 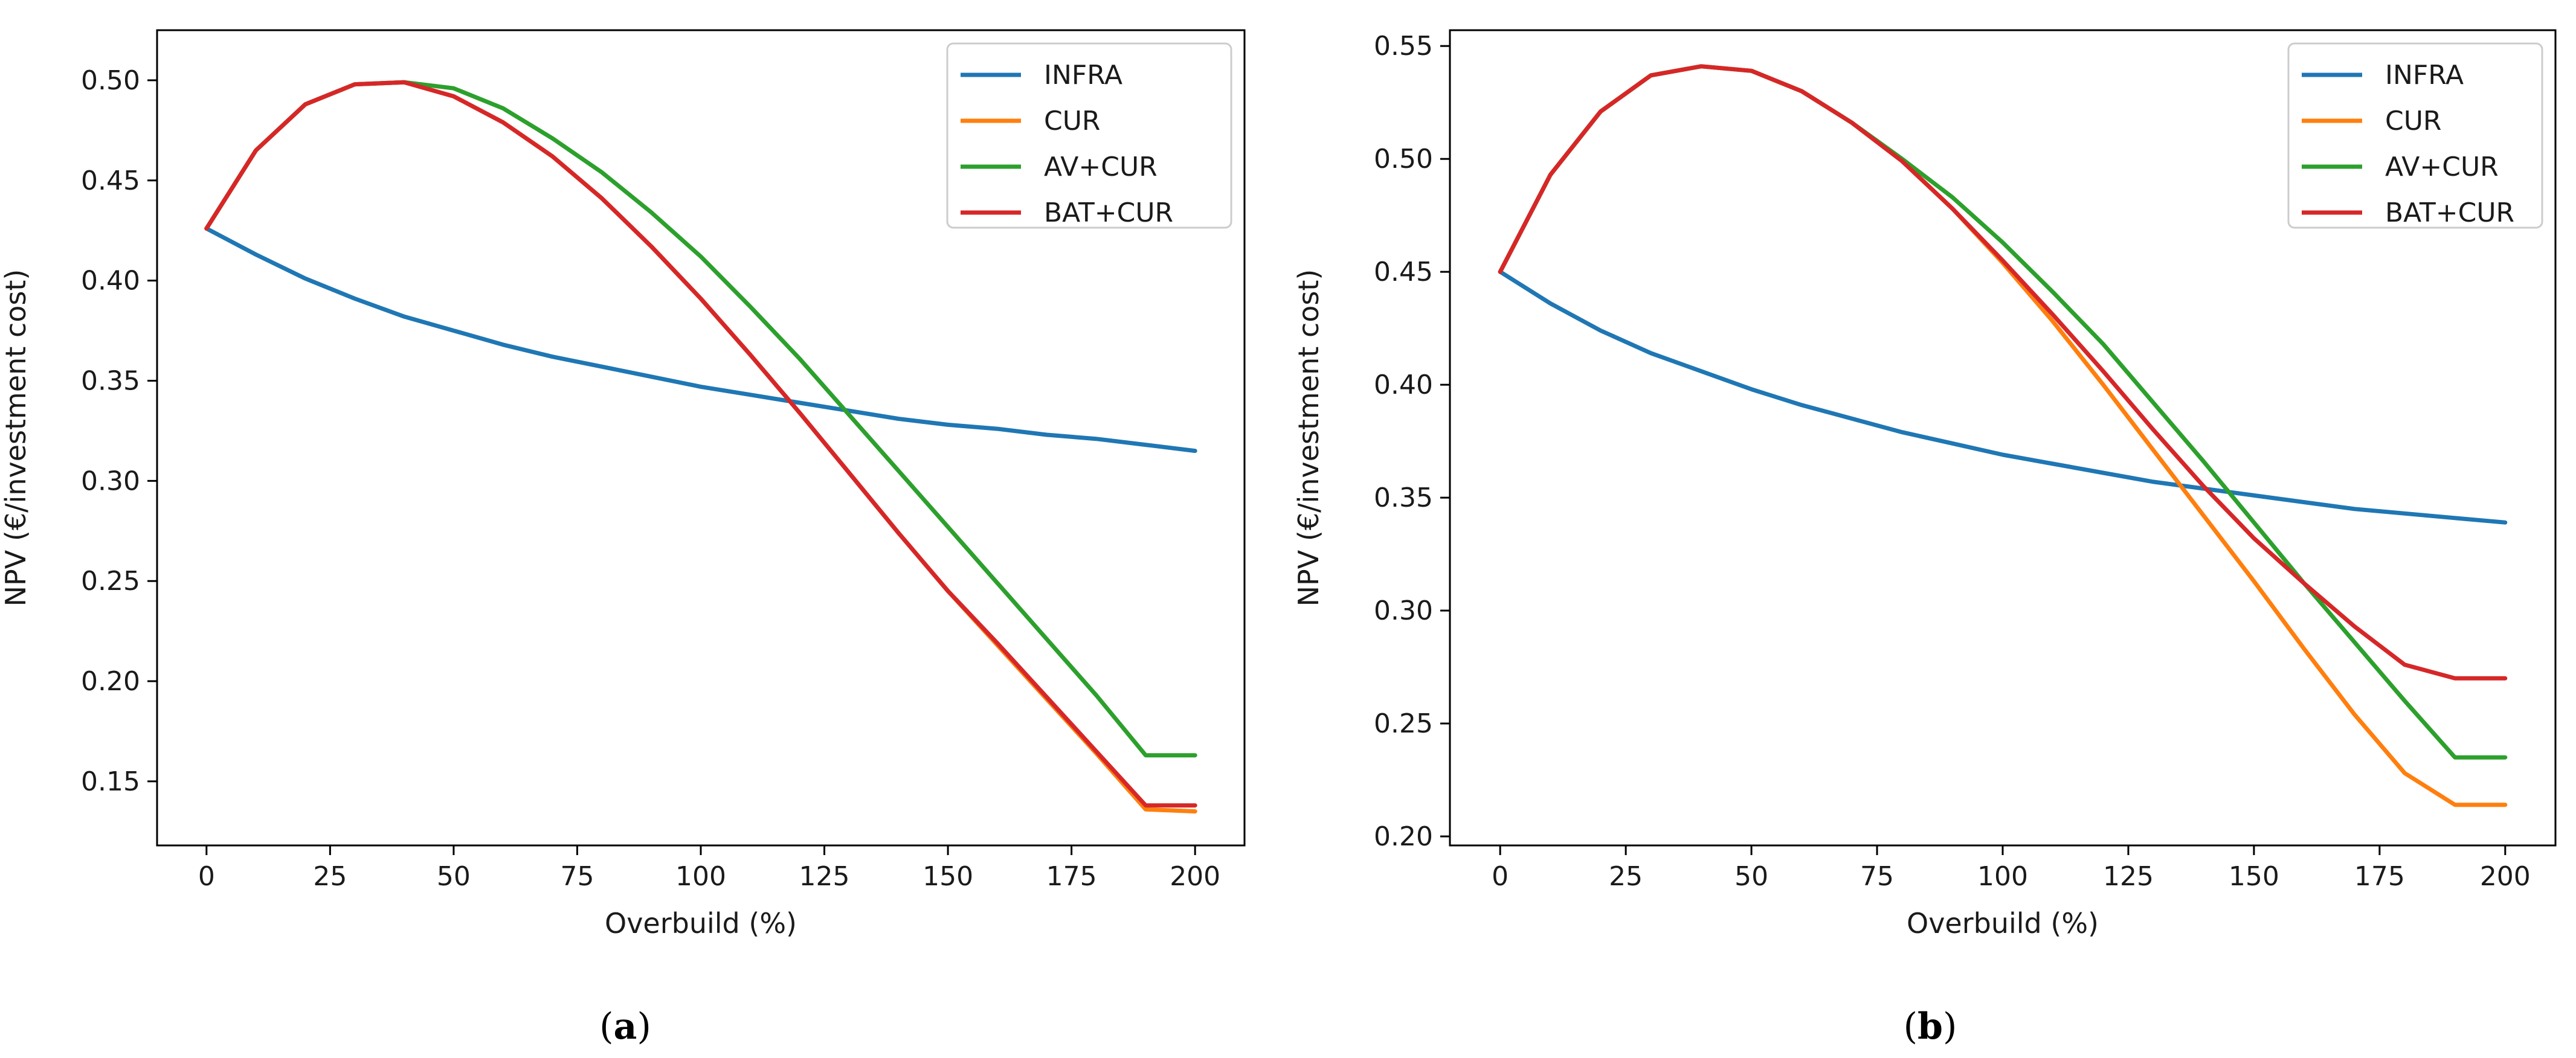 I want to click on panel-letter: b, so click(x=1930, y=1026).